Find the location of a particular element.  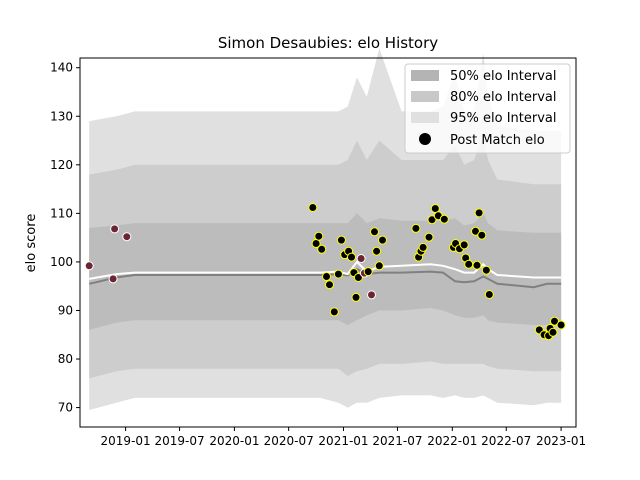

legend-label-95: 95% elo Interval is located at coordinates (503, 118).